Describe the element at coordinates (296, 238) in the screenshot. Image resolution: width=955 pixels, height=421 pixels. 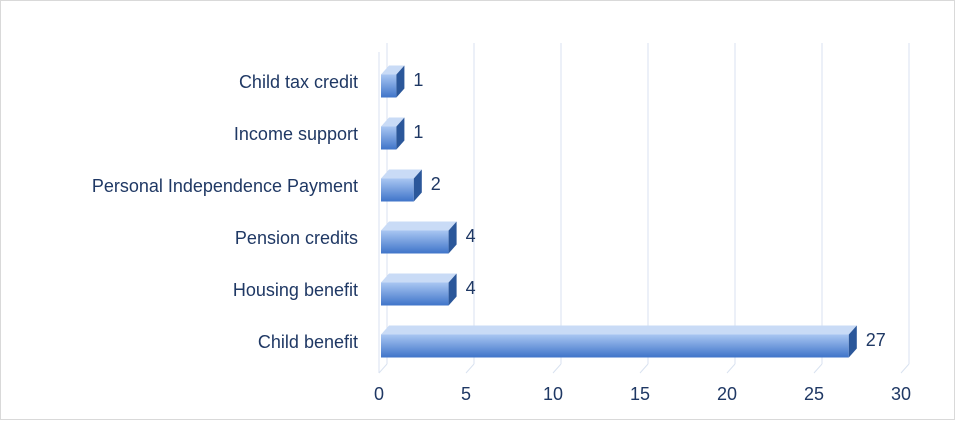
I see `category-label: Pension credits` at that location.